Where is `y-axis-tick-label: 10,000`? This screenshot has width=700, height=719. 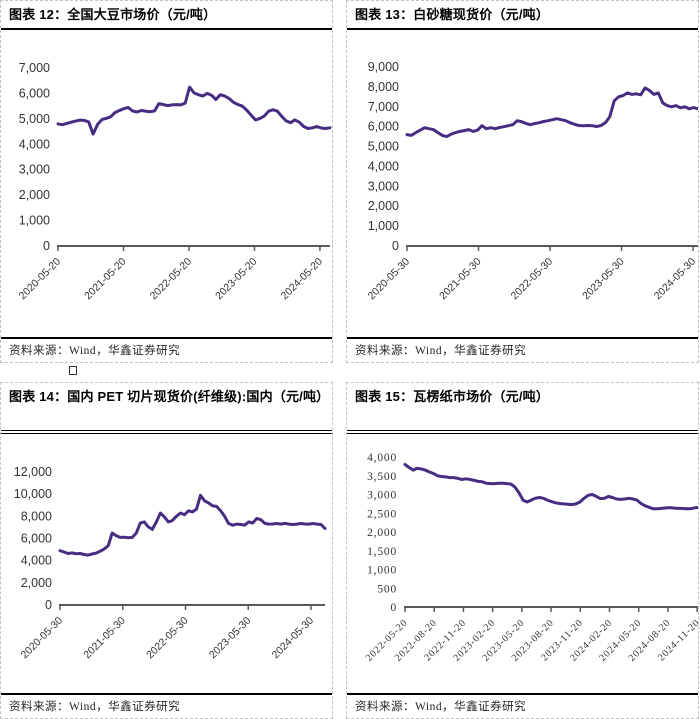 y-axis-tick-label: 10,000 is located at coordinates (33, 494).